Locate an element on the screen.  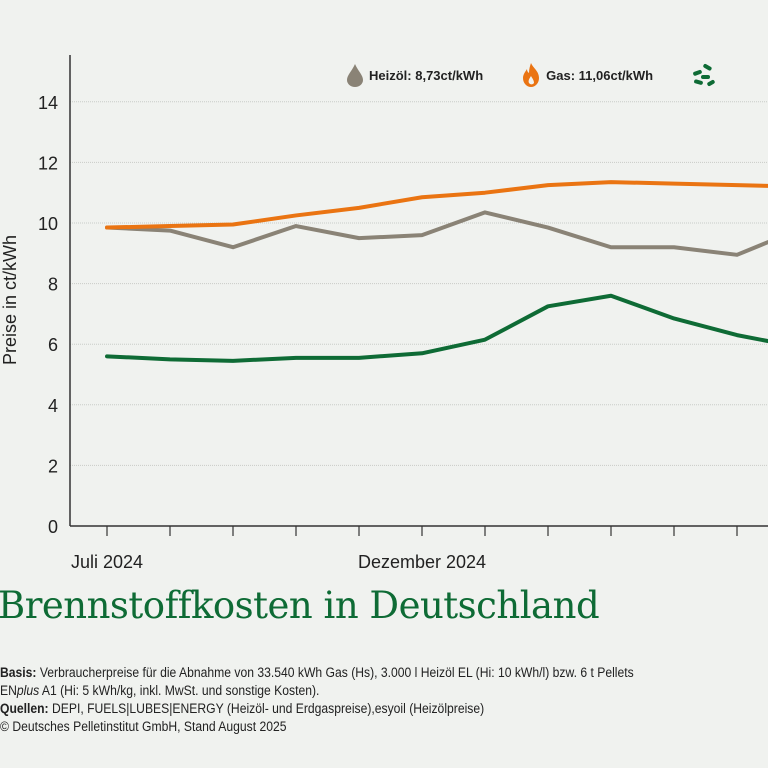
sources-label: Quellen: is located at coordinates (24, 708).